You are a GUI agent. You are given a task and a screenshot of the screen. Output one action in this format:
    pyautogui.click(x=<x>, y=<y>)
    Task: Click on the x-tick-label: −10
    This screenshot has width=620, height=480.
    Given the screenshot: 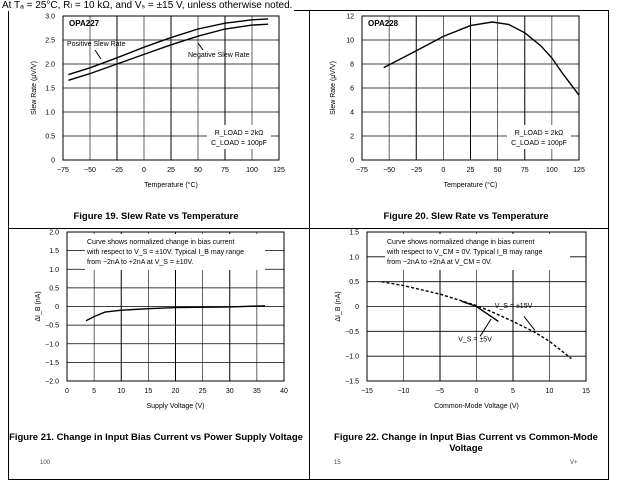 What is the action you would take?
    pyautogui.click(x=404, y=391)
    